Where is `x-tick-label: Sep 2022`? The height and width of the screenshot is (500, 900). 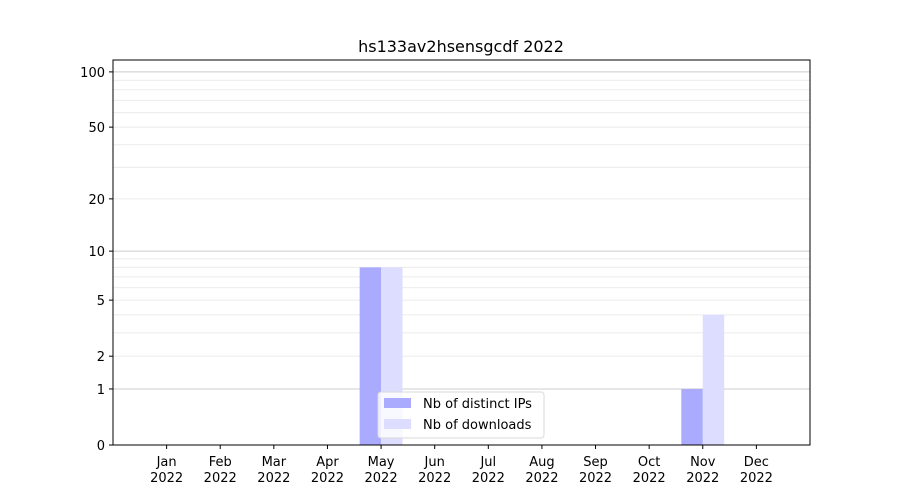
x-tick-label: Sep 2022 is located at coordinates (595, 470).